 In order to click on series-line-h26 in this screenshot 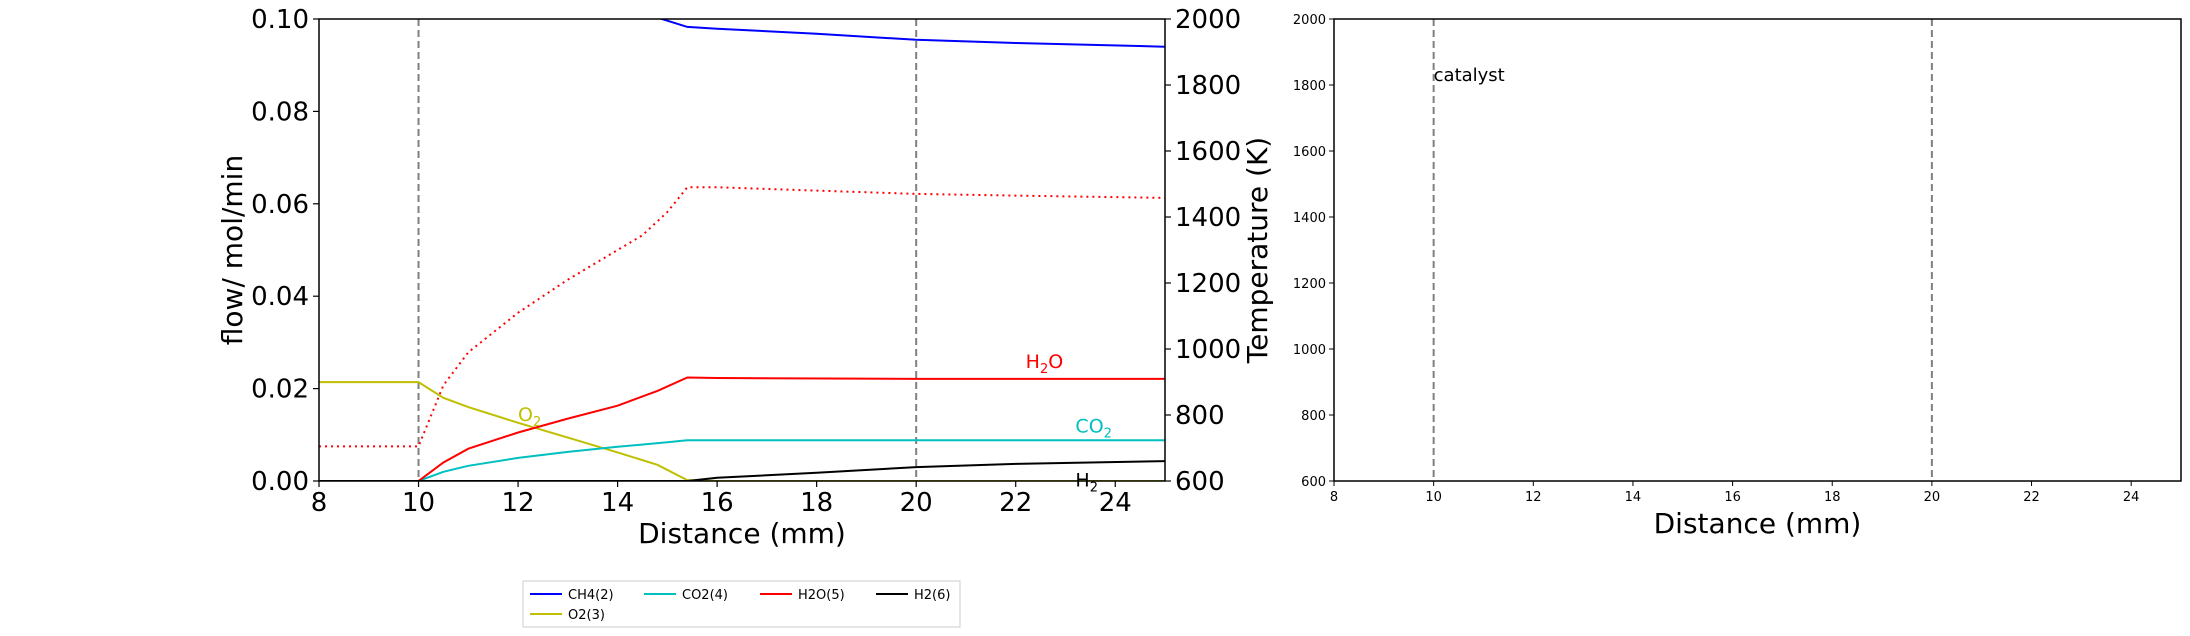, I will do `click(742, 470)`.